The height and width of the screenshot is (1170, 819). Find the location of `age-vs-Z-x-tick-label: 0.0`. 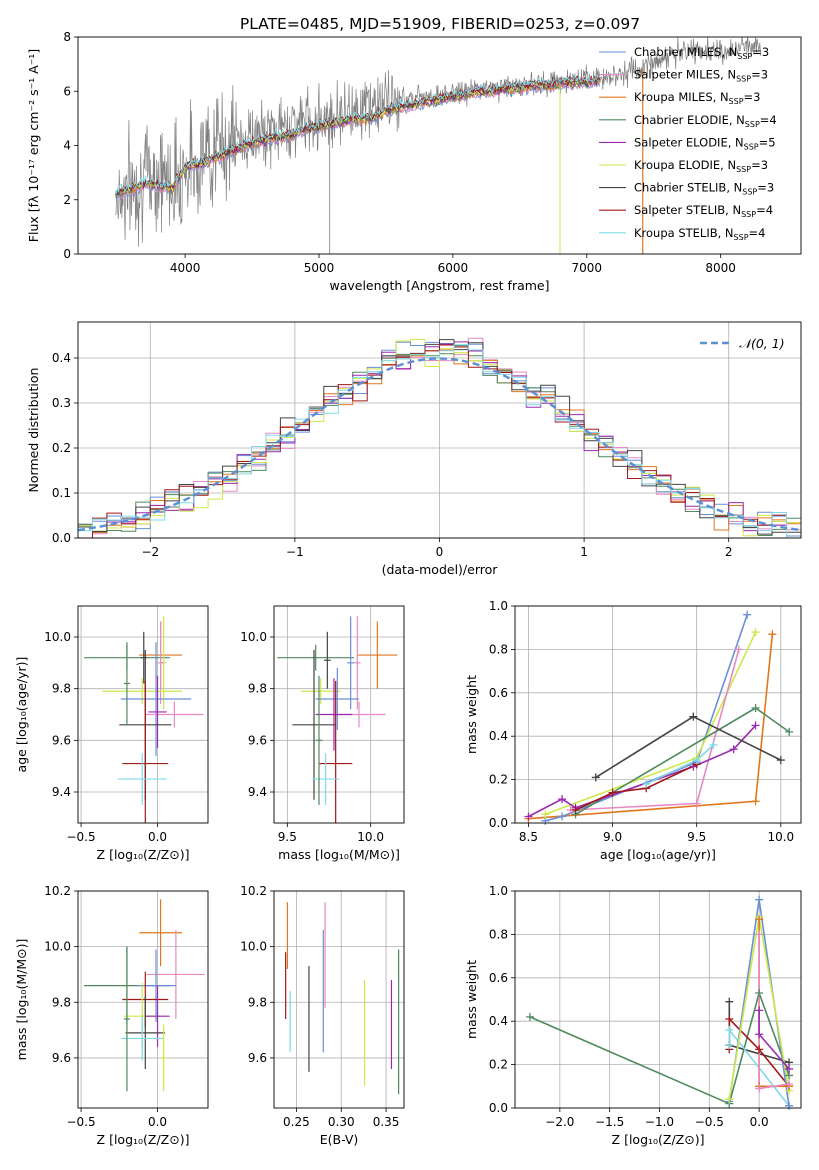

age-vs-Z-x-tick-label: 0.0 is located at coordinates (157, 837).